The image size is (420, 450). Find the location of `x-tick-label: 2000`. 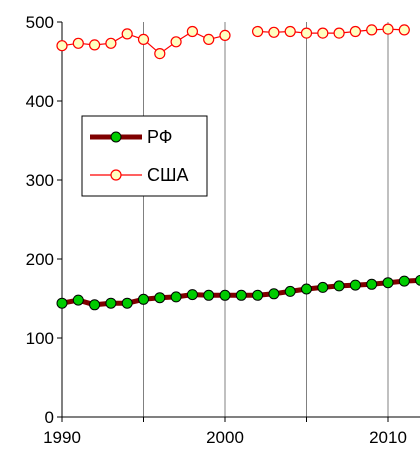

x-tick-label: 2000 is located at coordinates (225, 437).